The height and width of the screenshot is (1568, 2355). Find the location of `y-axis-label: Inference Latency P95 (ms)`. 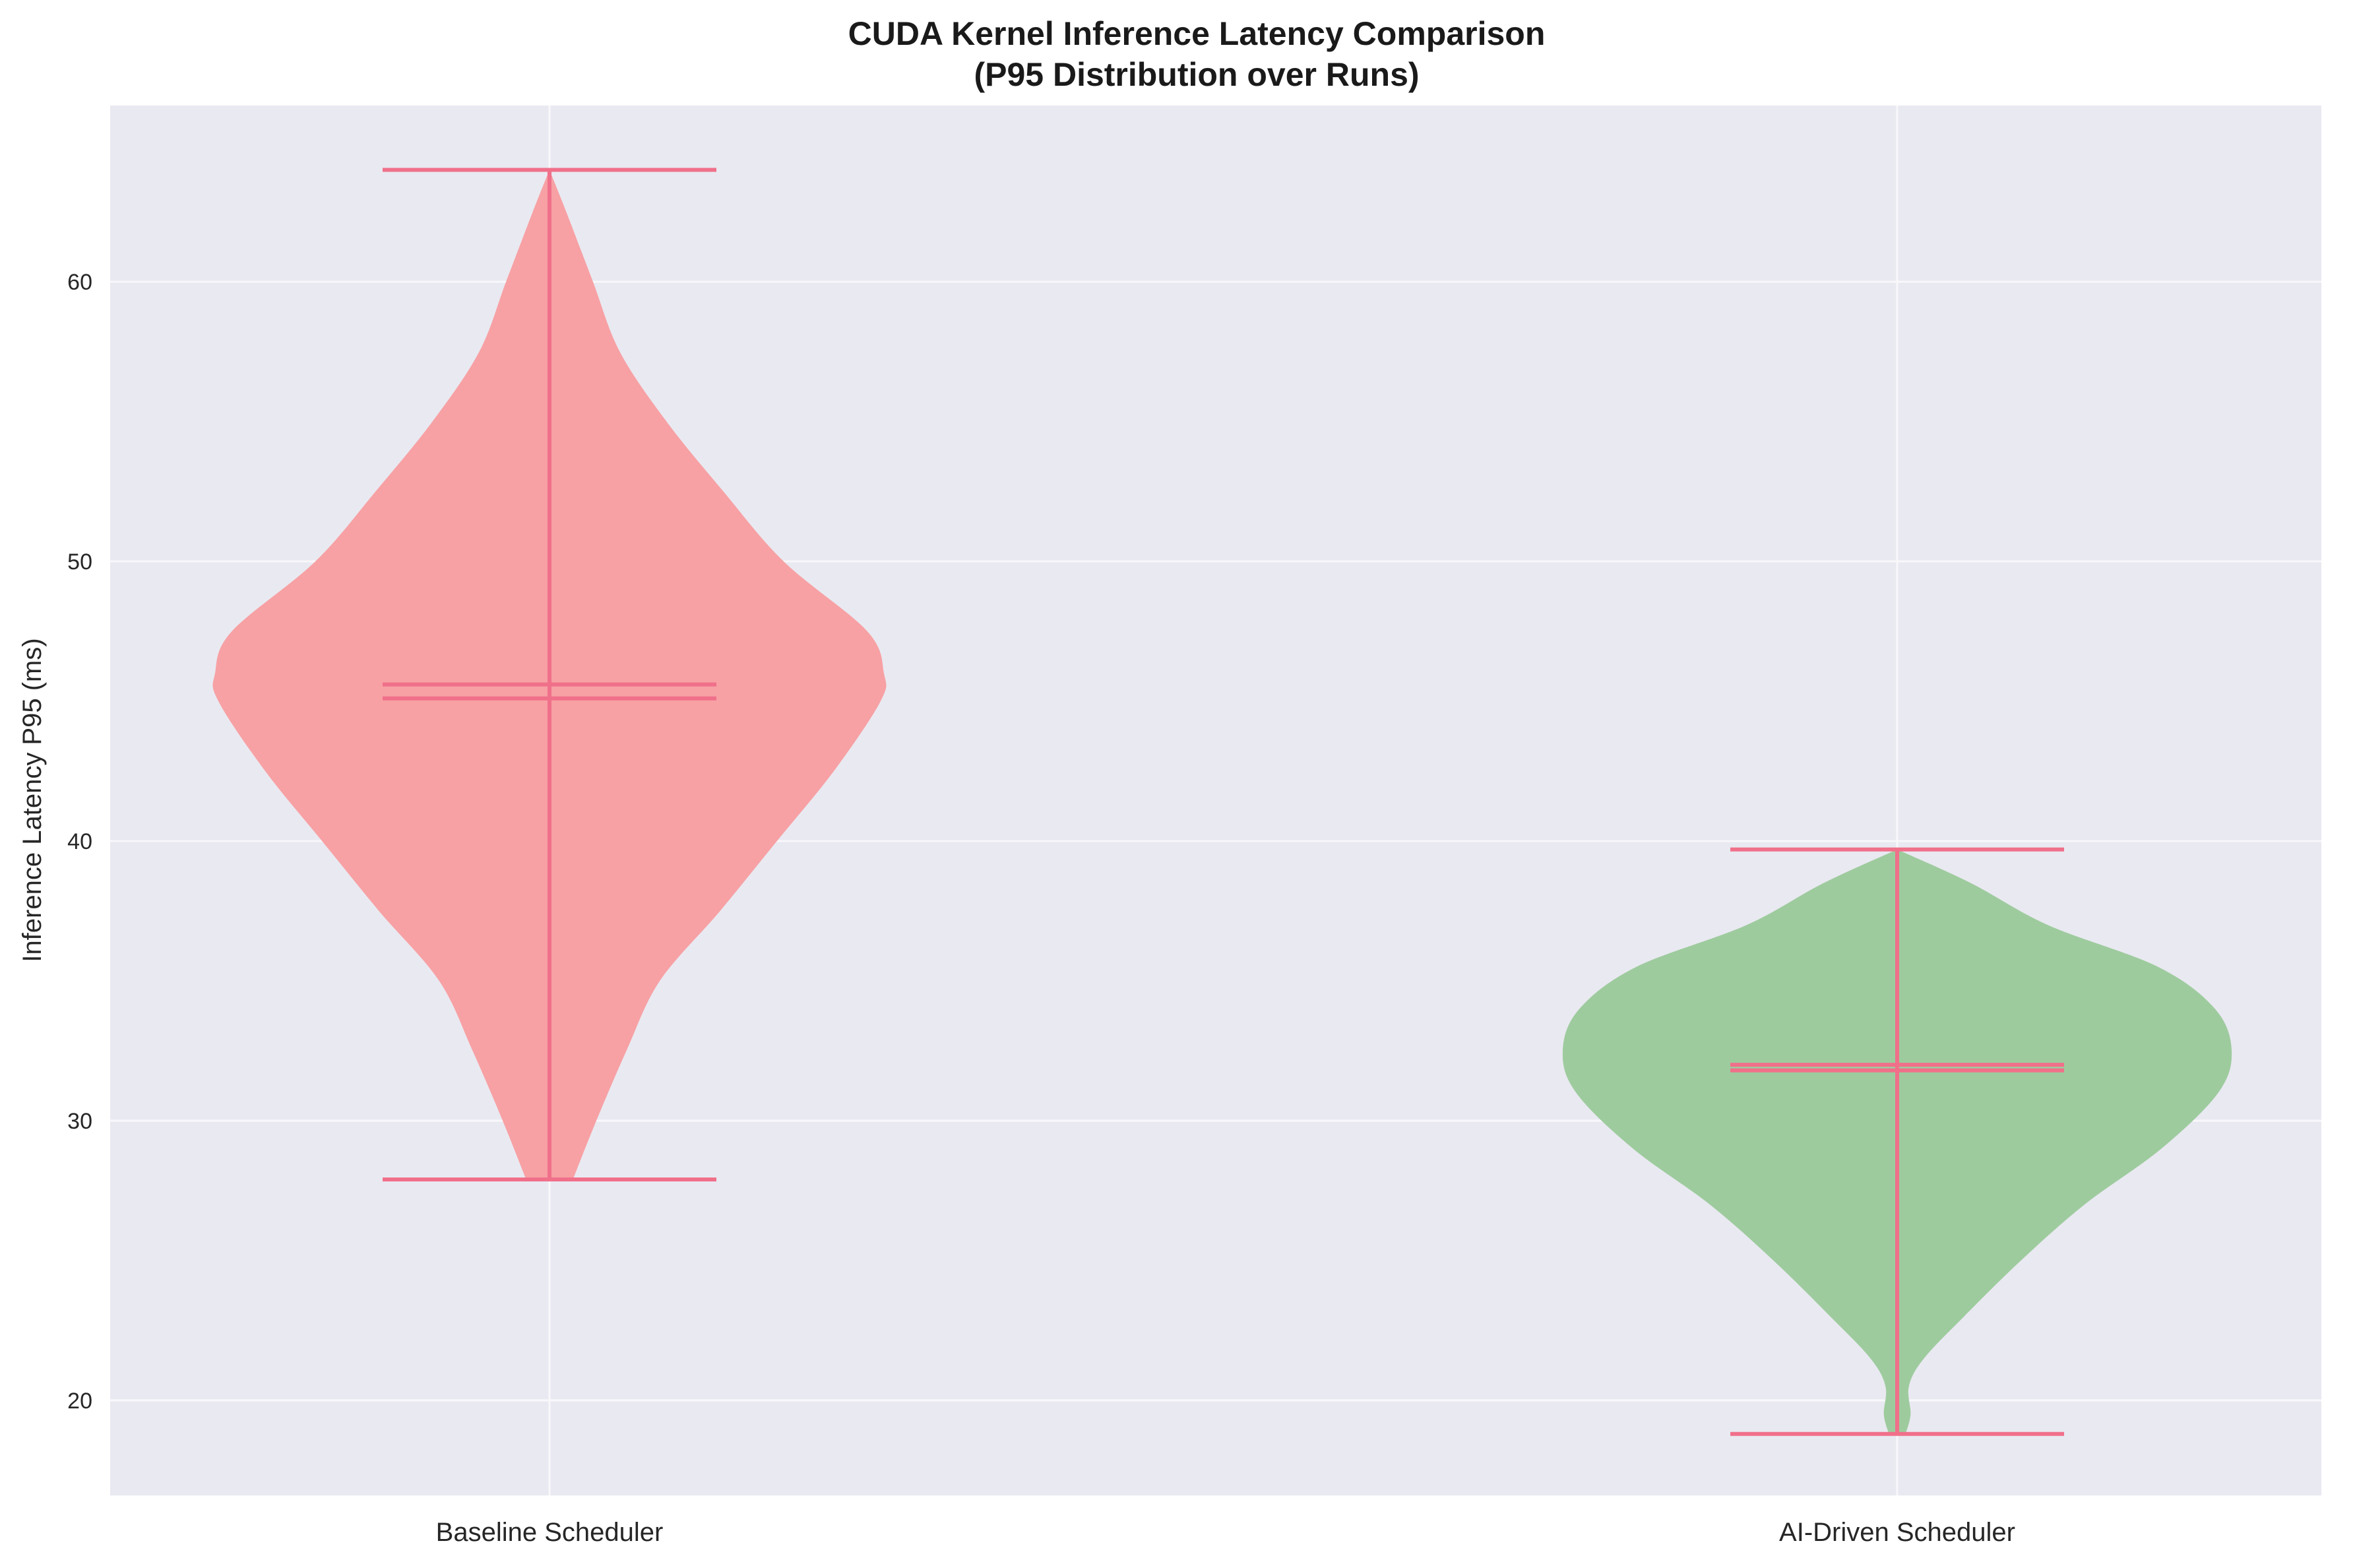

y-axis-label: Inference Latency P95 (ms) is located at coordinates (32, 800).